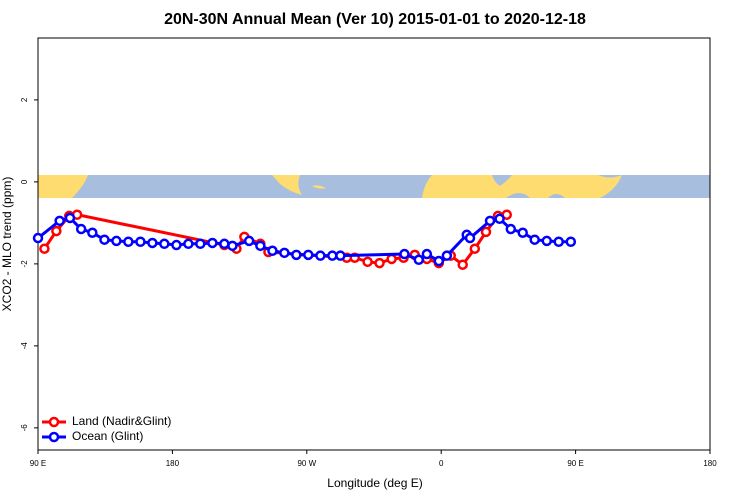  Describe the element at coordinates (24, 346) in the screenshot. I see `y-tick-label: -4` at that location.